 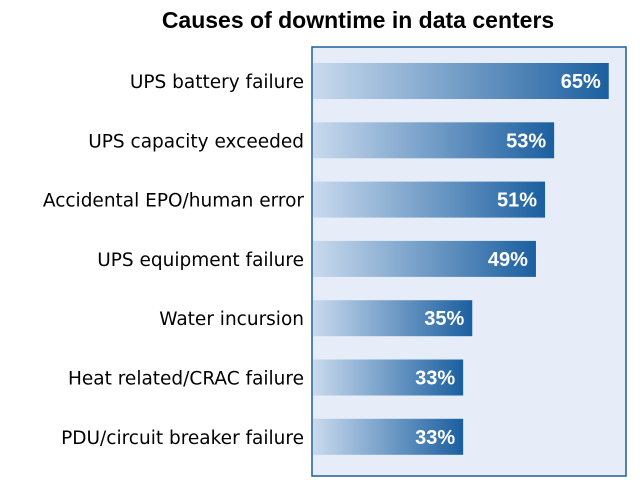 I want to click on category-label: Water incursion, so click(x=231, y=319).